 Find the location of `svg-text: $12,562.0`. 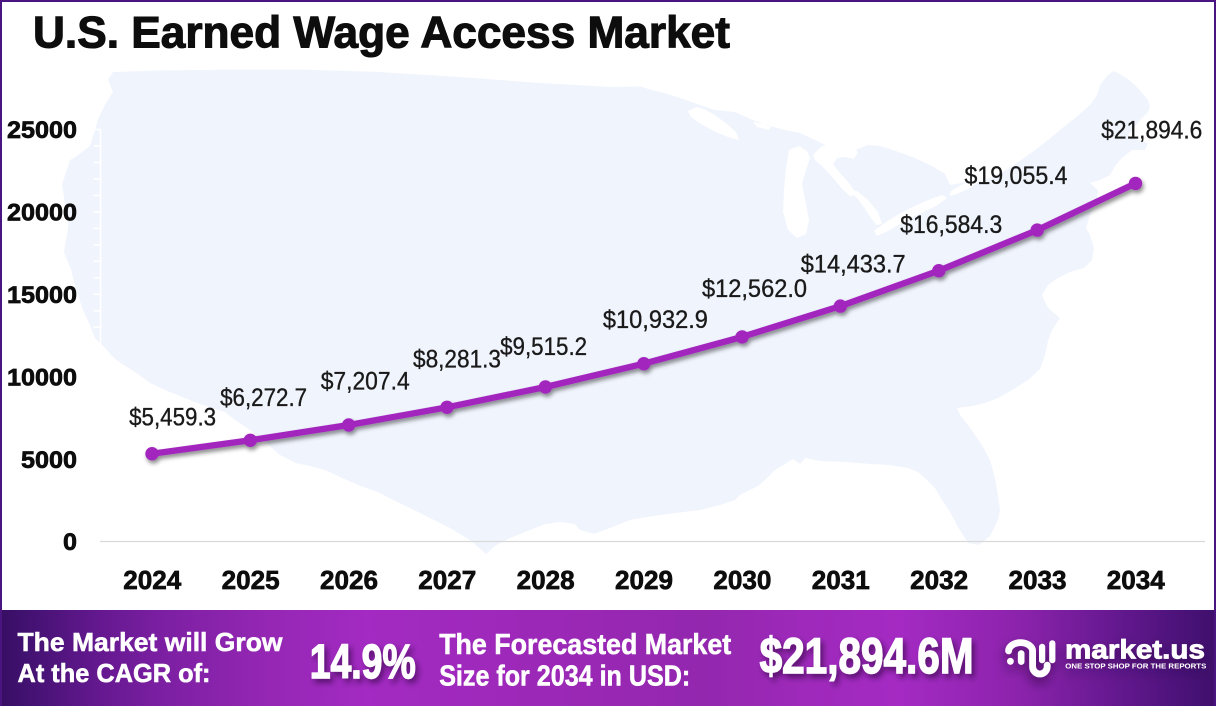

svg-text: $12,562.0 is located at coordinates (754, 289).